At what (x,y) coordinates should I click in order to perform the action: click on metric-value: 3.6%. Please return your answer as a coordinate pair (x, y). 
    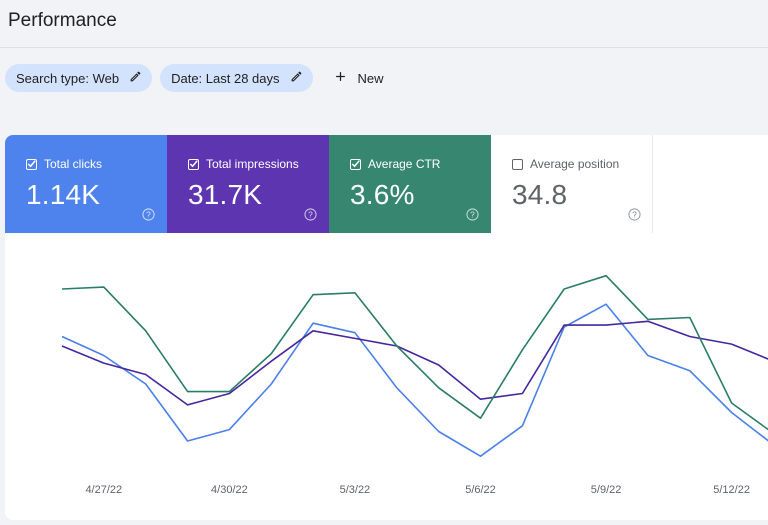
    Looking at the image, I should click on (382, 194).